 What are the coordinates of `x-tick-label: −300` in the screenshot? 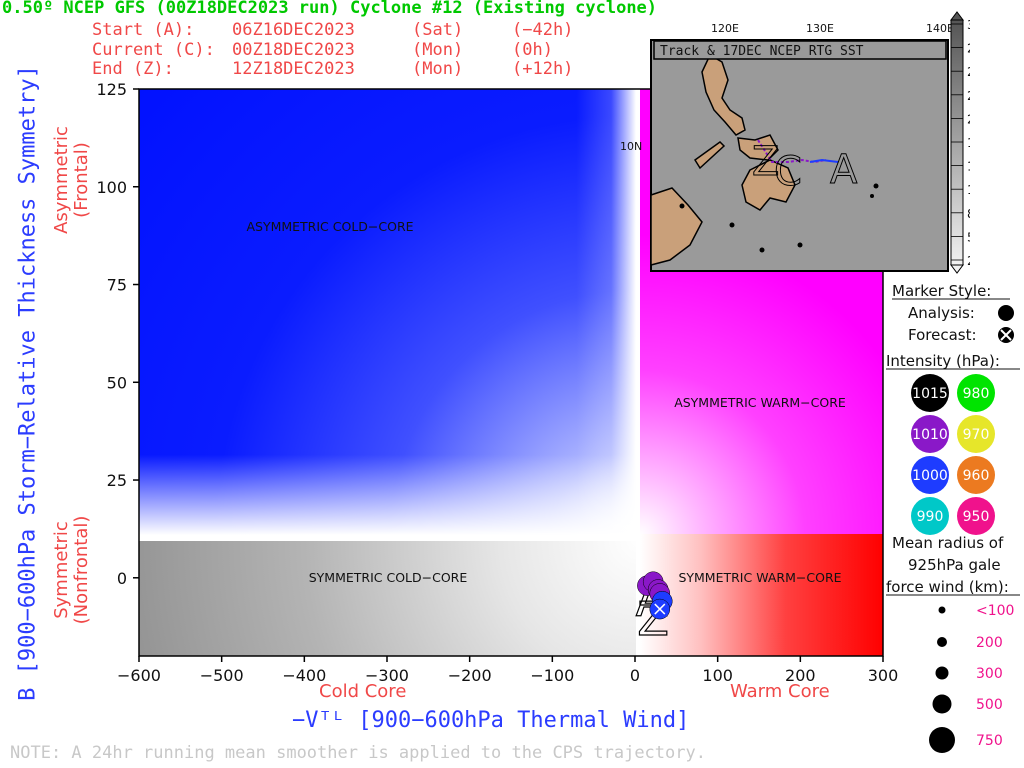 It's located at (387, 675).